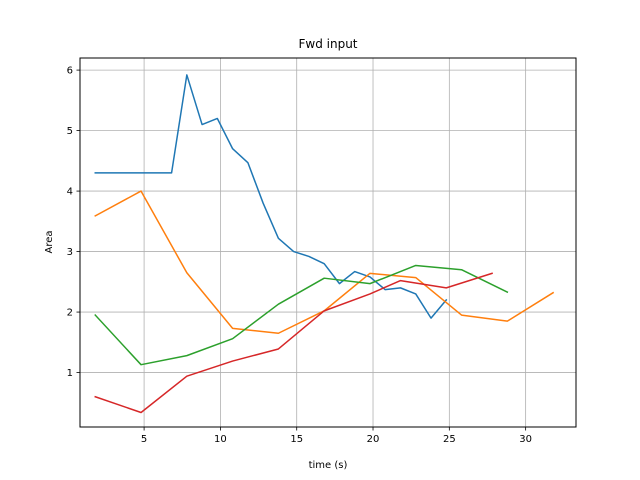 This screenshot has height=480, width=640. Describe the element at coordinates (70, 192) in the screenshot. I see `y-tick-label: 4` at that location.